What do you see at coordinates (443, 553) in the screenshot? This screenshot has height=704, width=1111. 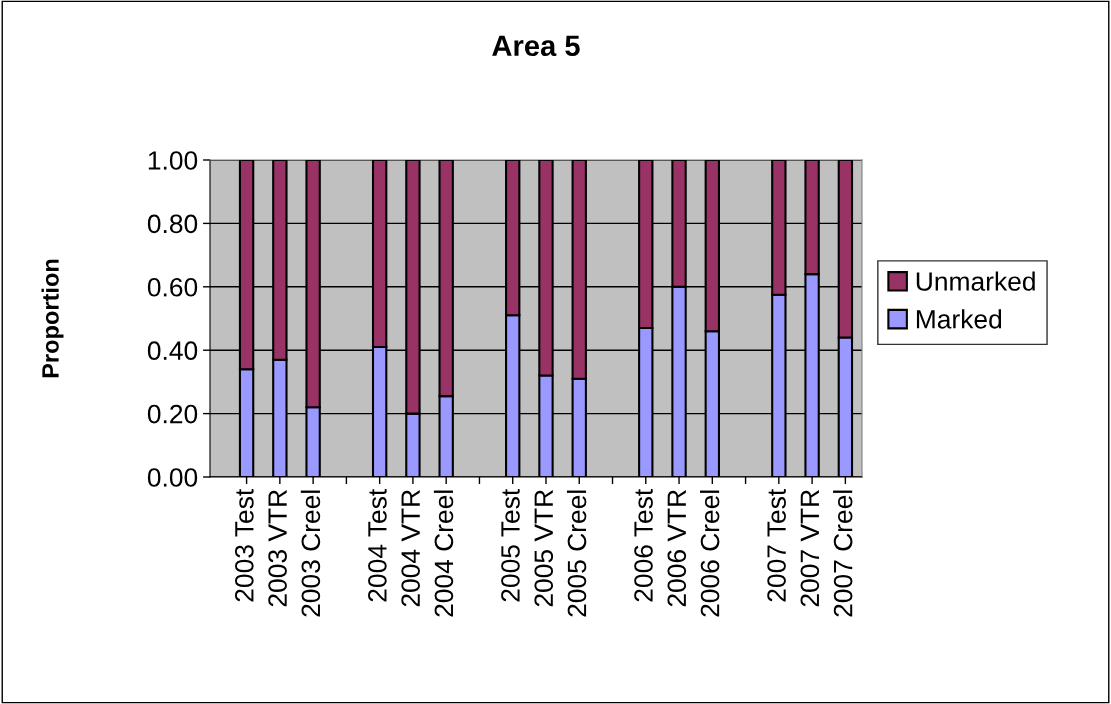 I see `x-tick-label: 2004 Creel` at bounding box center [443, 553].